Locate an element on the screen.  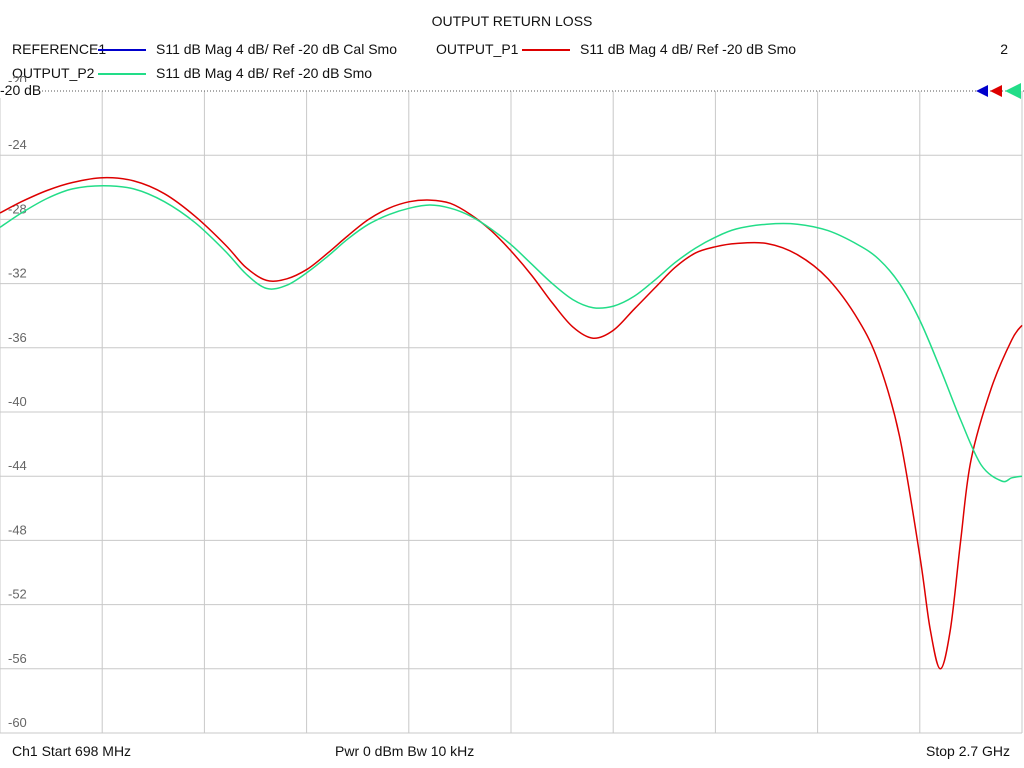
legend-name-reference1: REFERENCE1 is located at coordinates (59, 49).